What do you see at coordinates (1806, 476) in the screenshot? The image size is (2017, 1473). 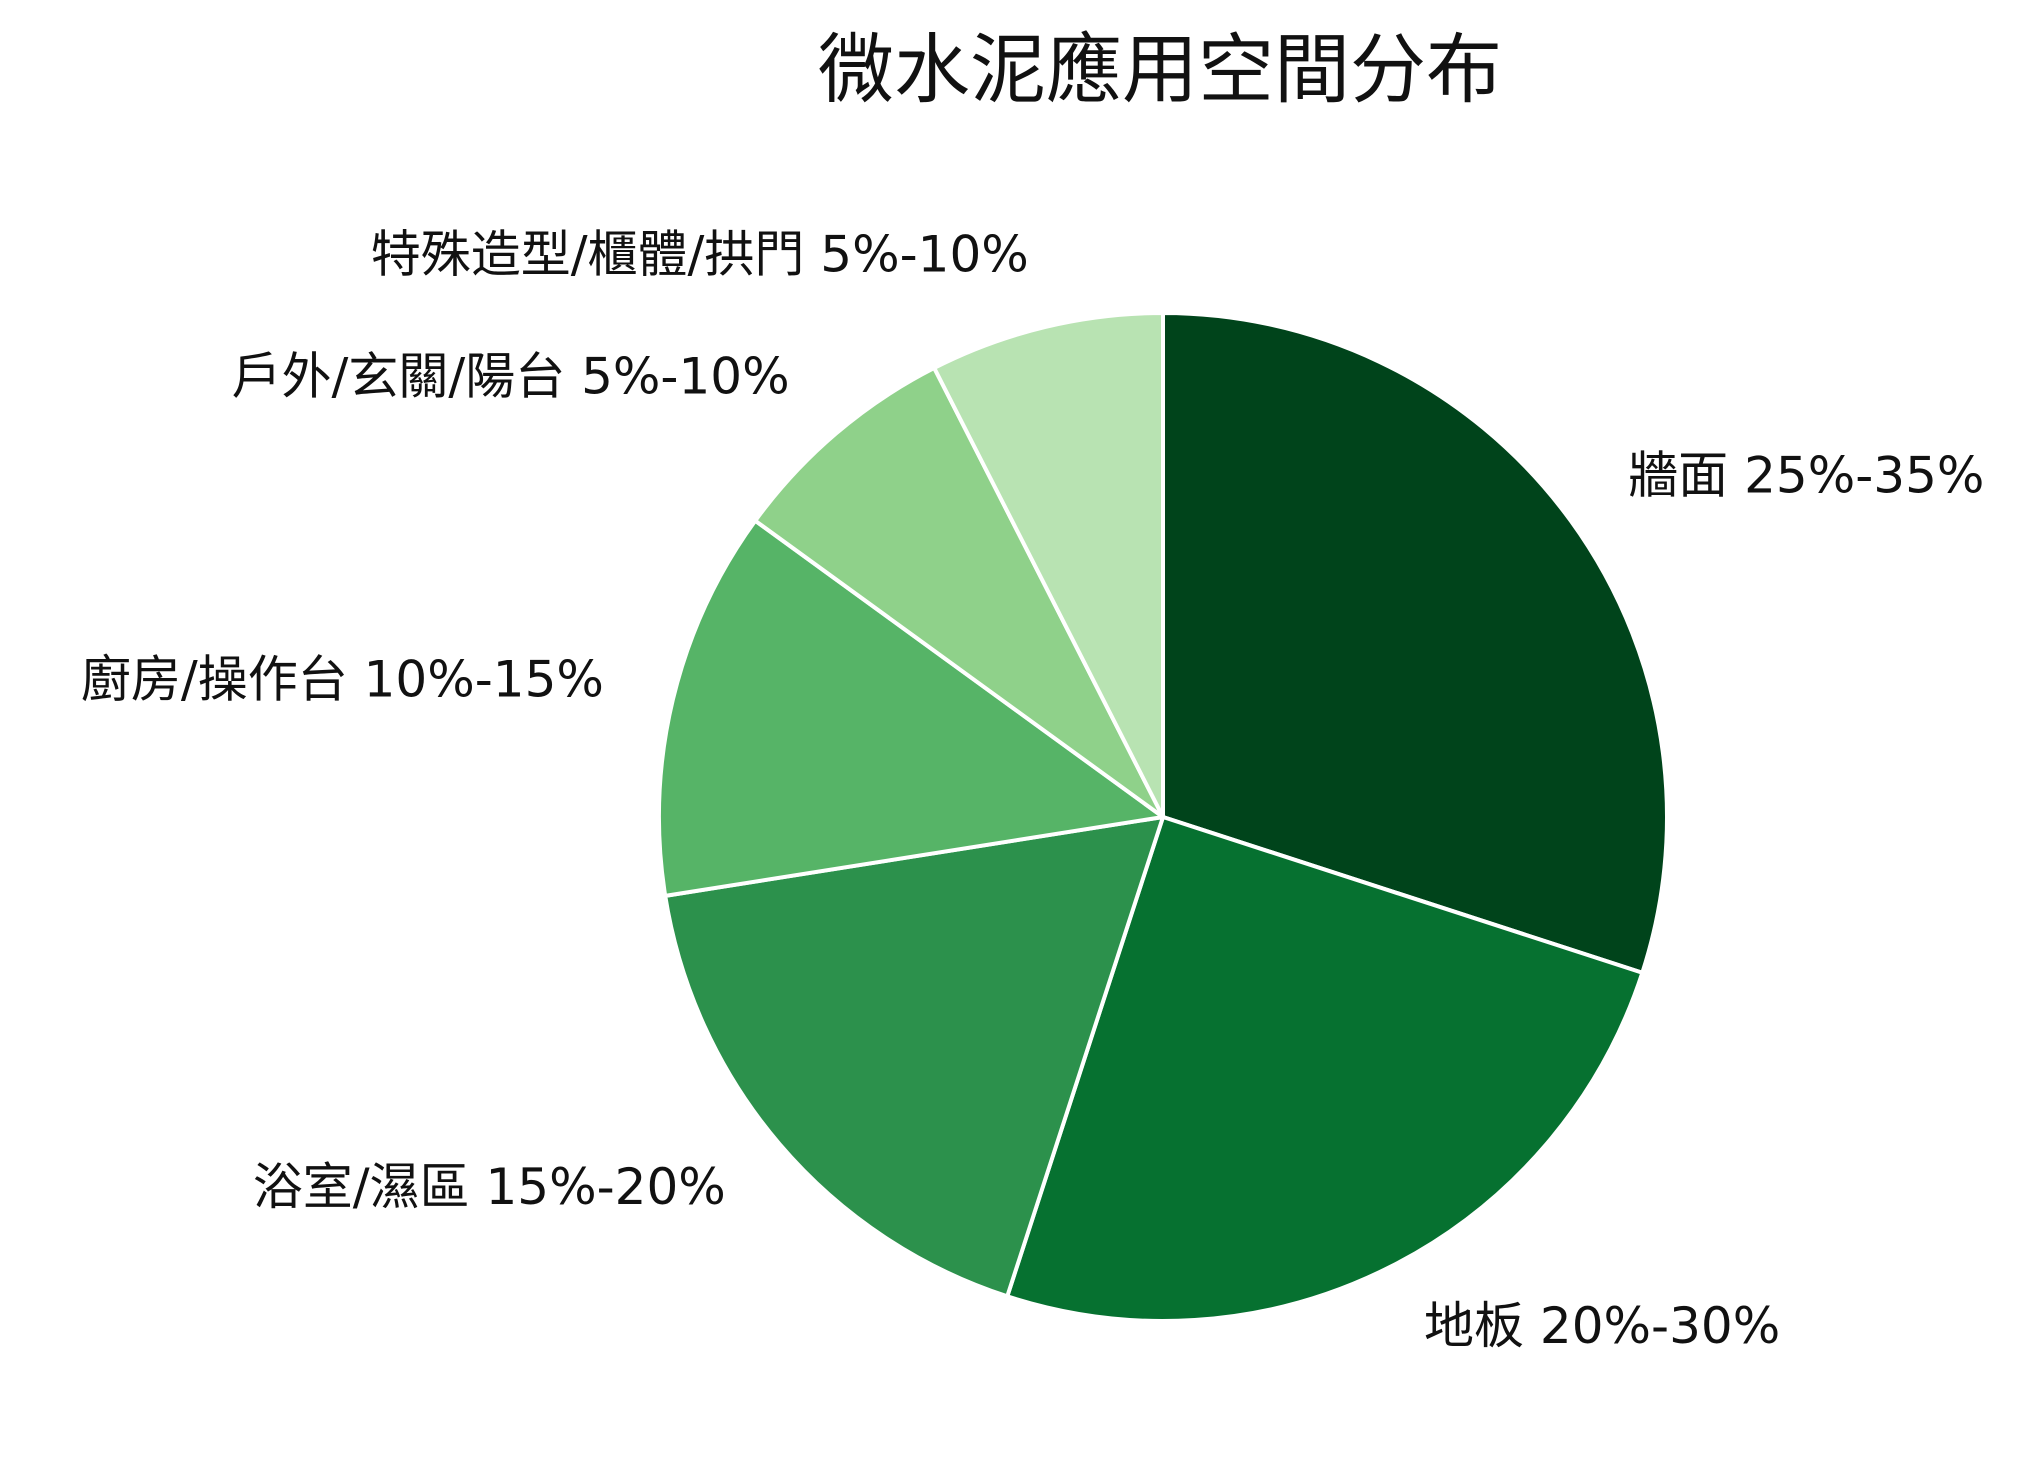 I see `slice-label-0: 牆面 25%-35%` at bounding box center [1806, 476].